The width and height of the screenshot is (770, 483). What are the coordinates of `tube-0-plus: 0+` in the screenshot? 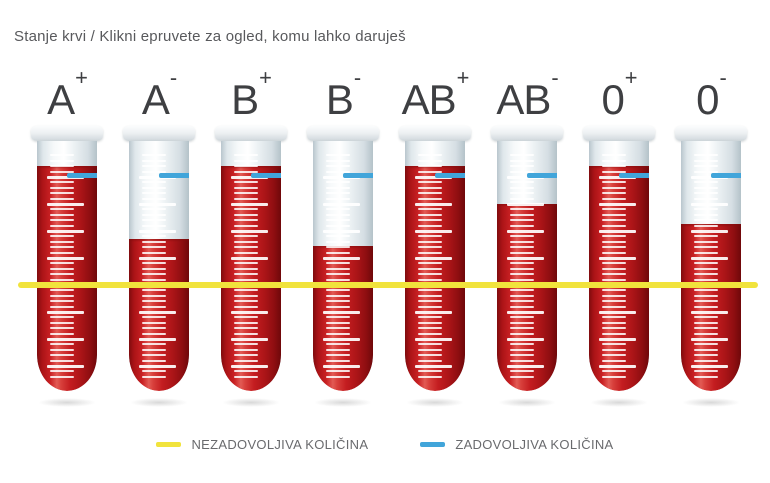 It's located at (619, 245).